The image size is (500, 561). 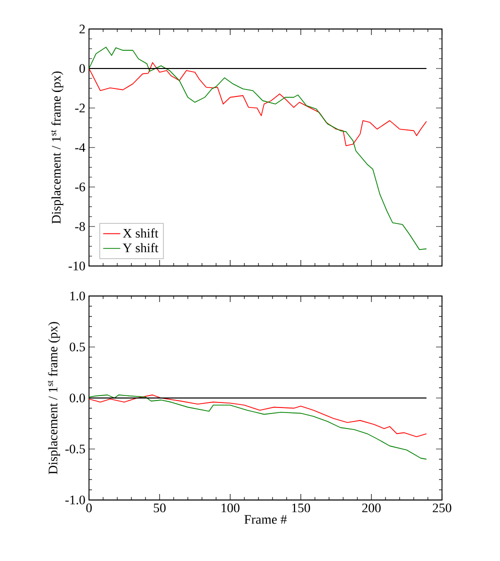 I want to click on y-tick-label: 1.0, so click(x=77, y=296).